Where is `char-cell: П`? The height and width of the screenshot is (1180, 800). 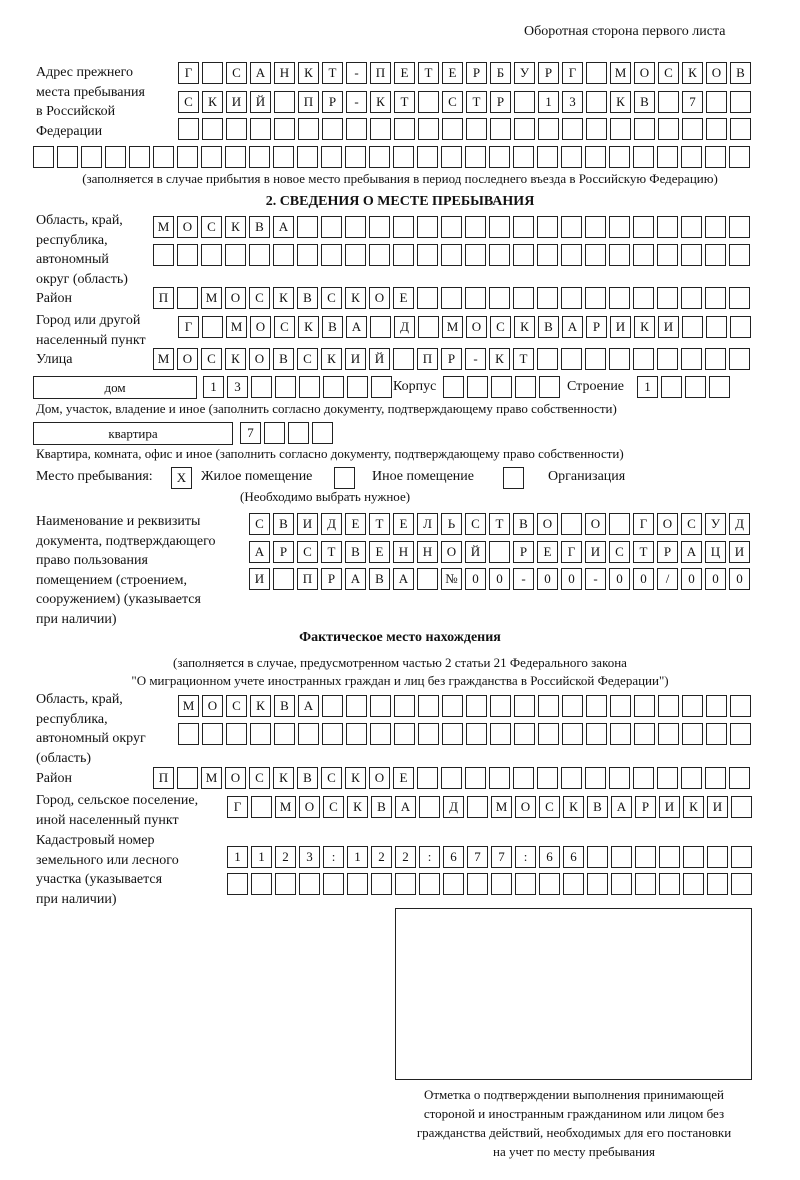 char-cell: П is located at coordinates (307, 579).